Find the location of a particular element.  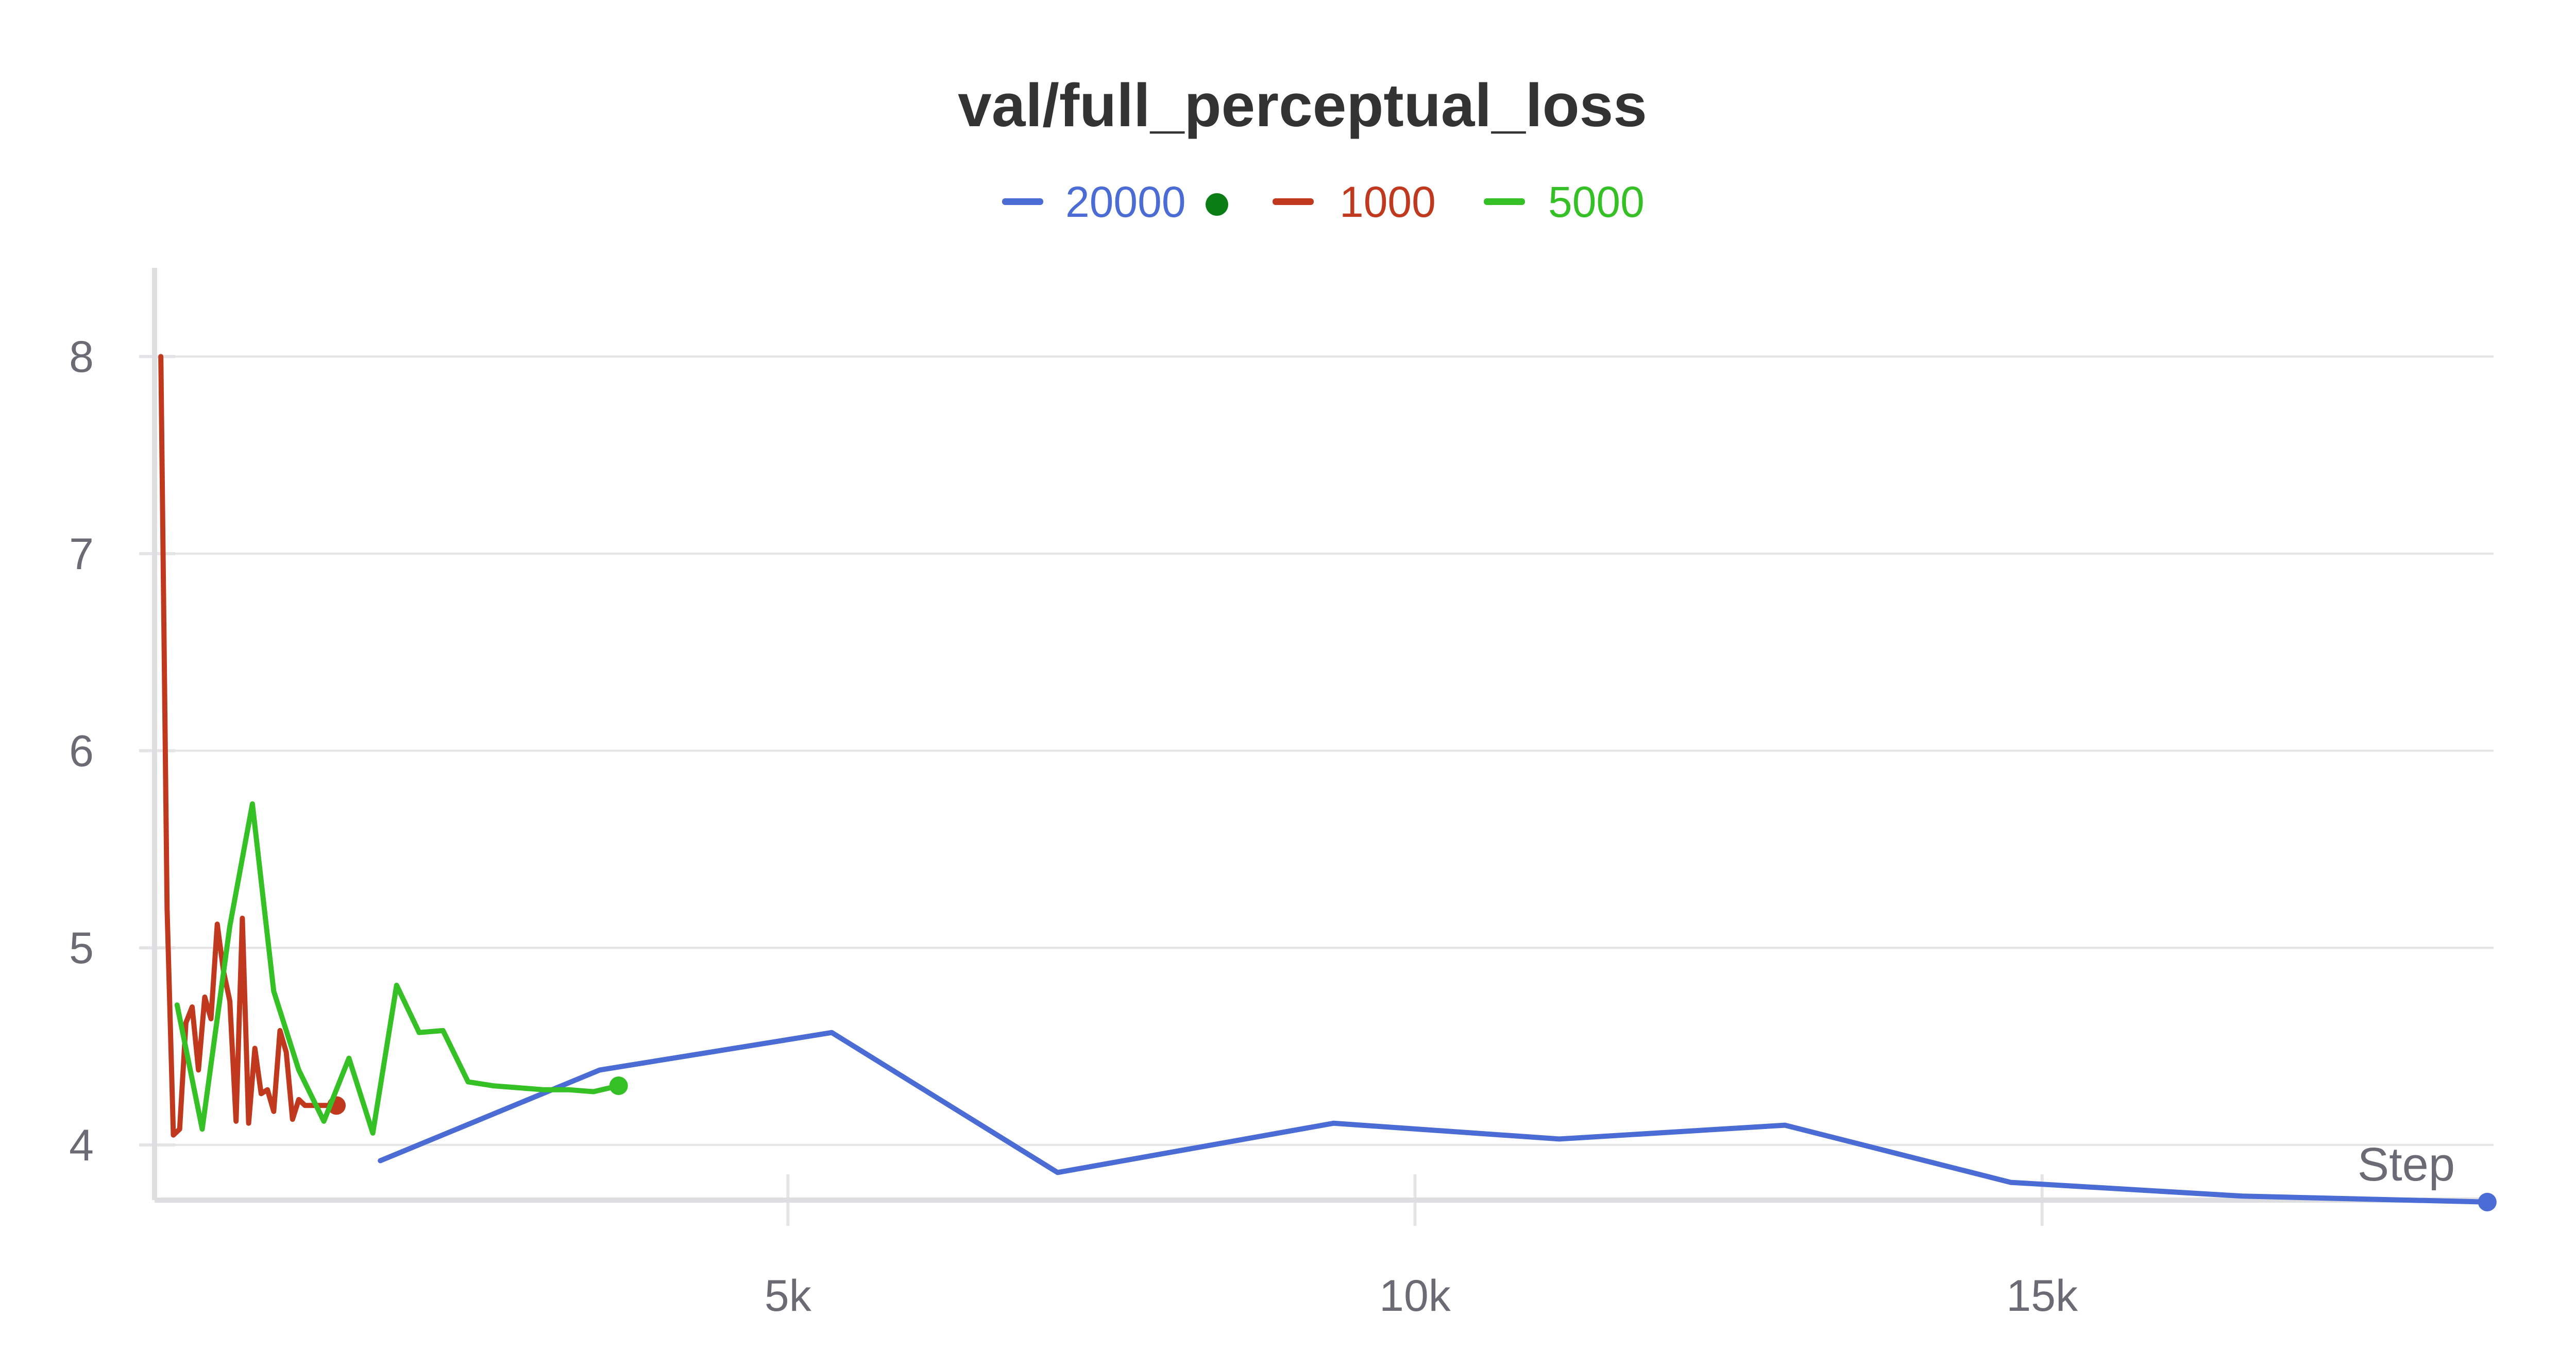

legend-marker-dot is located at coordinates (1217, 204).